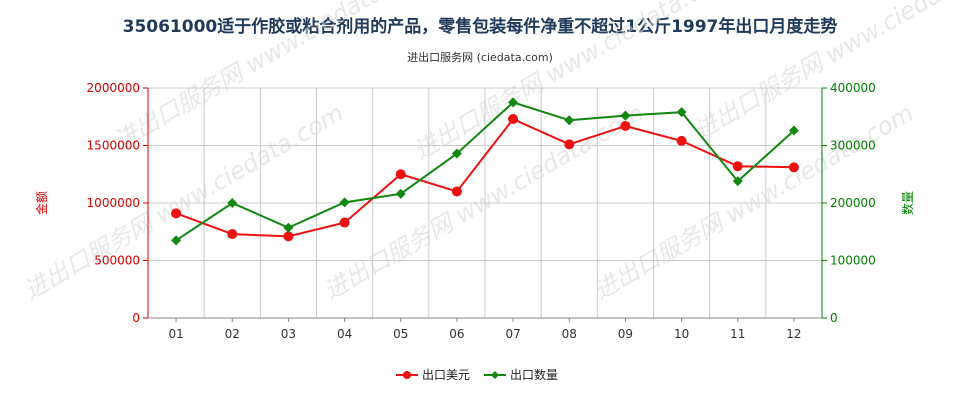  Describe the element at coordinates (113, 88) in the screenshot. I see `left-axis-tick-label: 2000000` at that location.